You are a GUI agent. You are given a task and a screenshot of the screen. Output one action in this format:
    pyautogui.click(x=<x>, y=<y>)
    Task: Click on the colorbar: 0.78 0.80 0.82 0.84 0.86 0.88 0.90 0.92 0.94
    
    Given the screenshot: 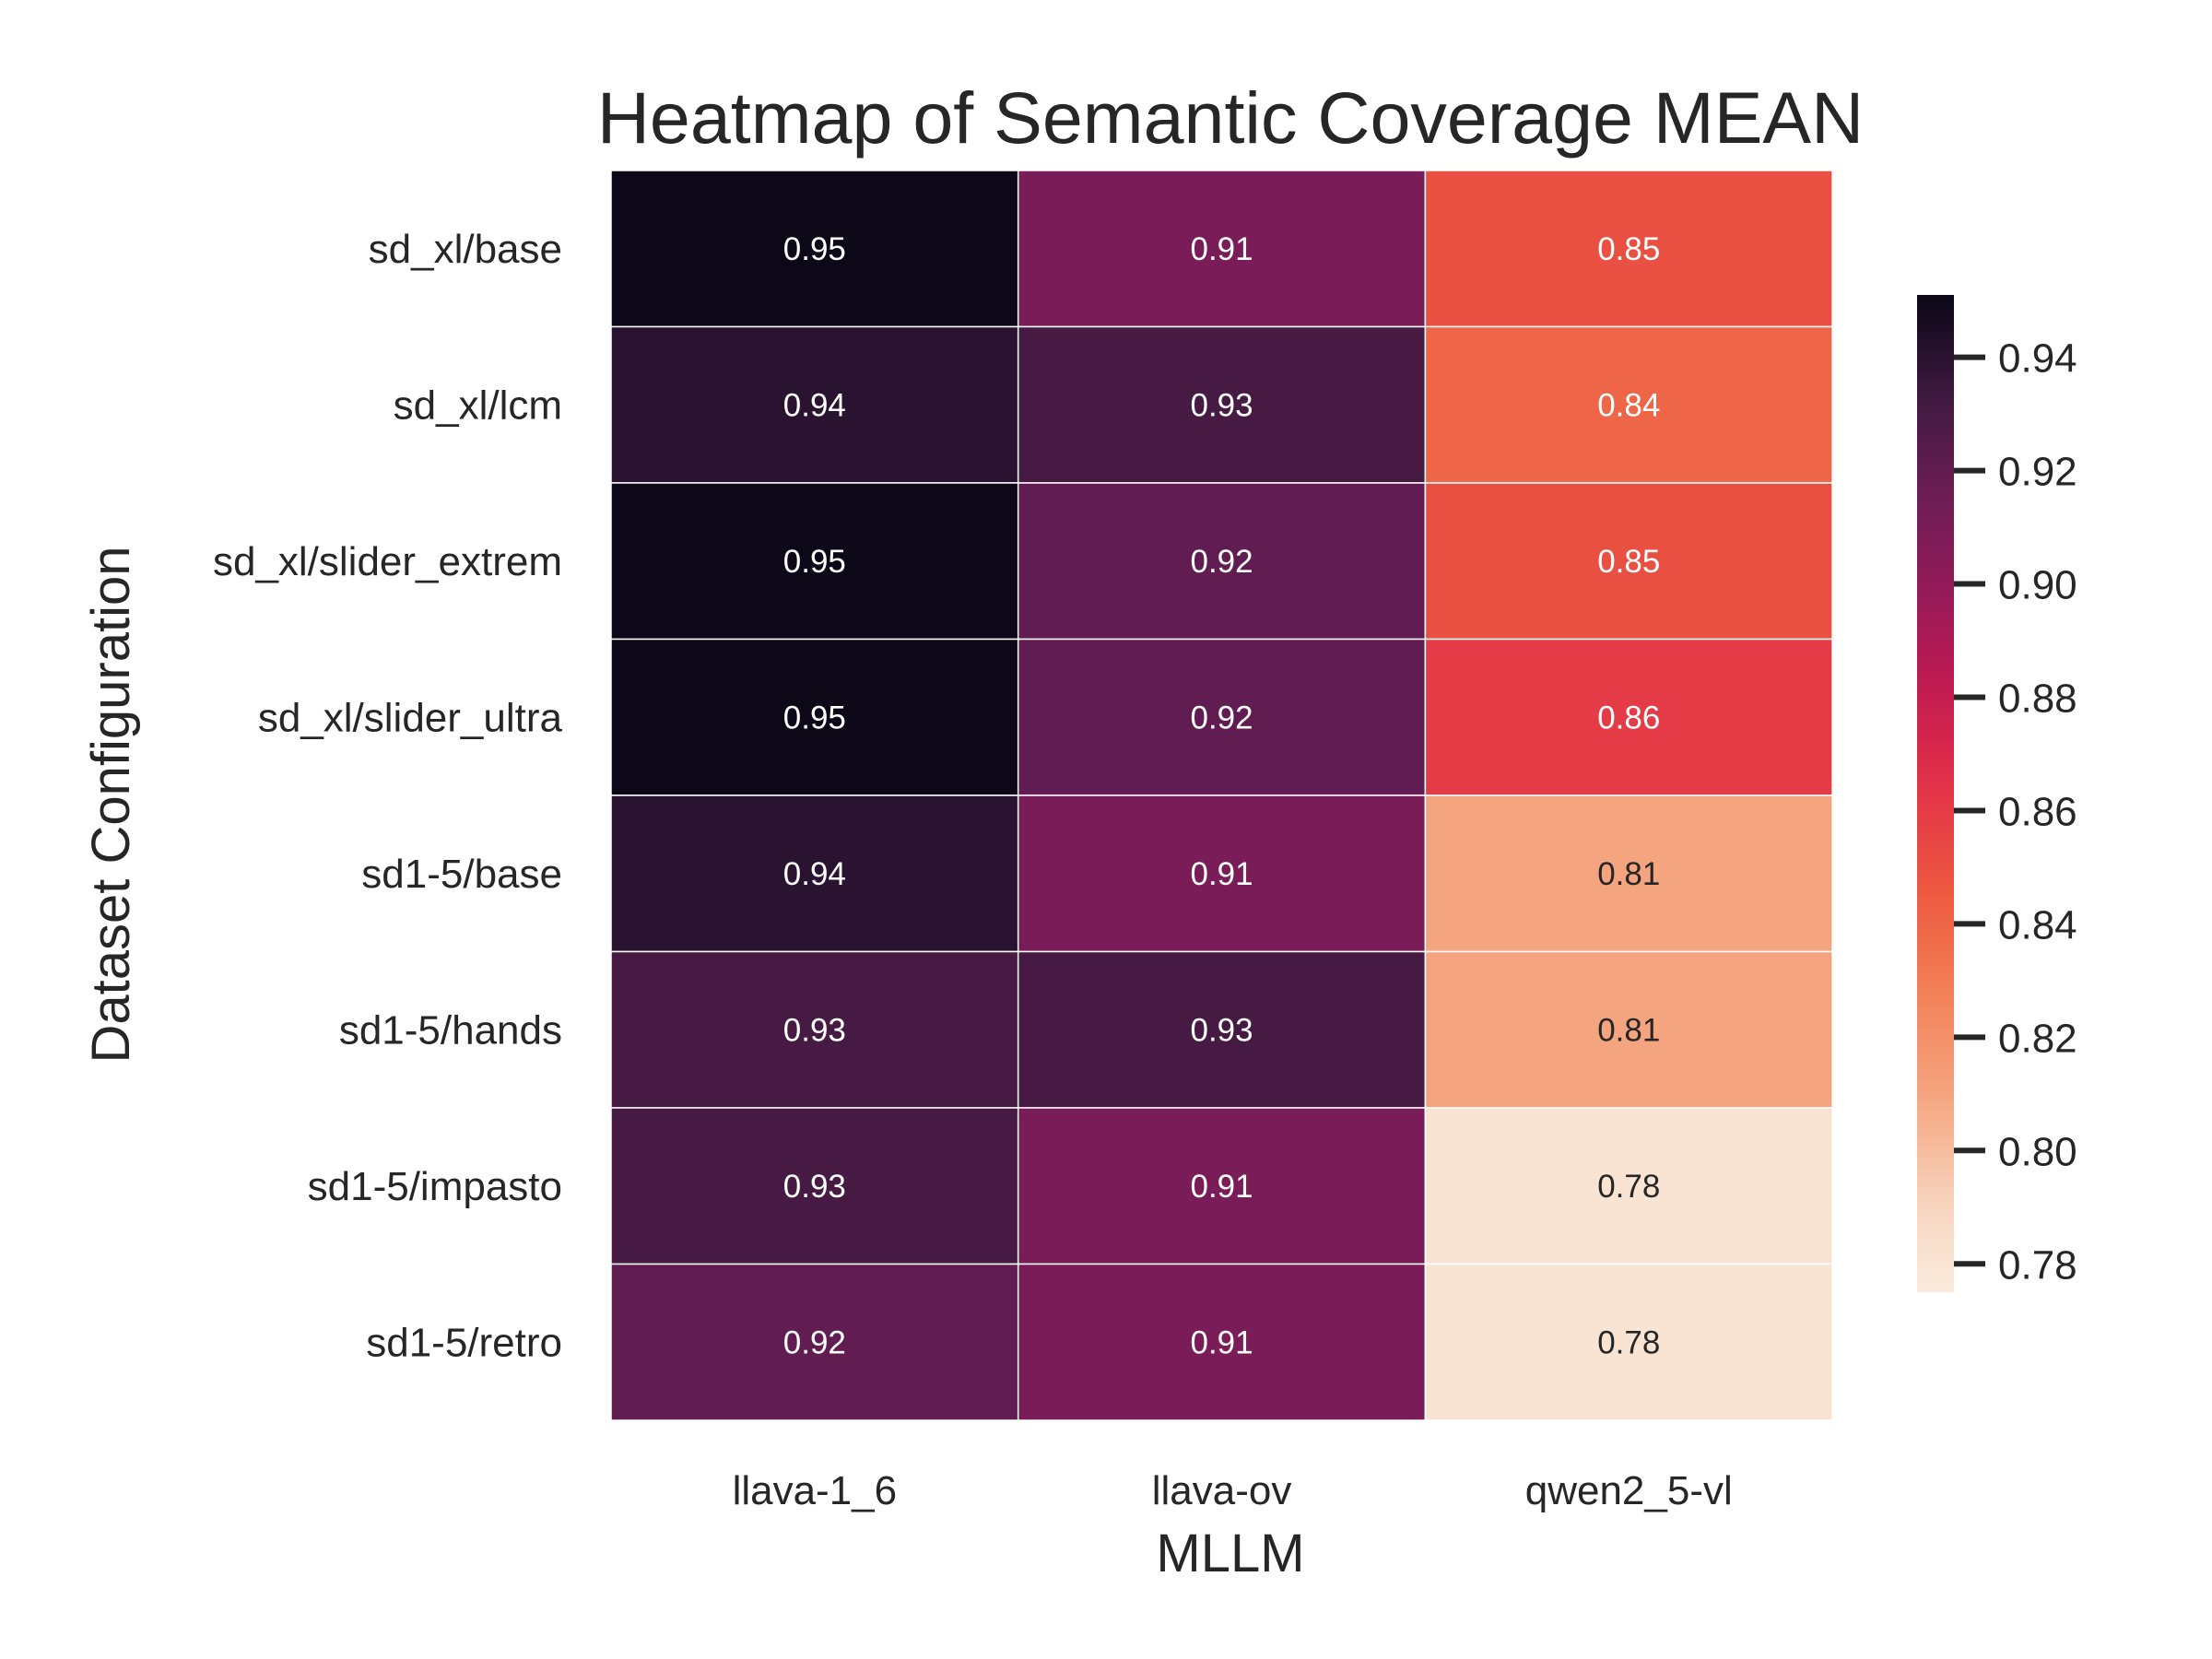 What is the action you would take?
    pyautogui.click(x=1997, y=793)
    